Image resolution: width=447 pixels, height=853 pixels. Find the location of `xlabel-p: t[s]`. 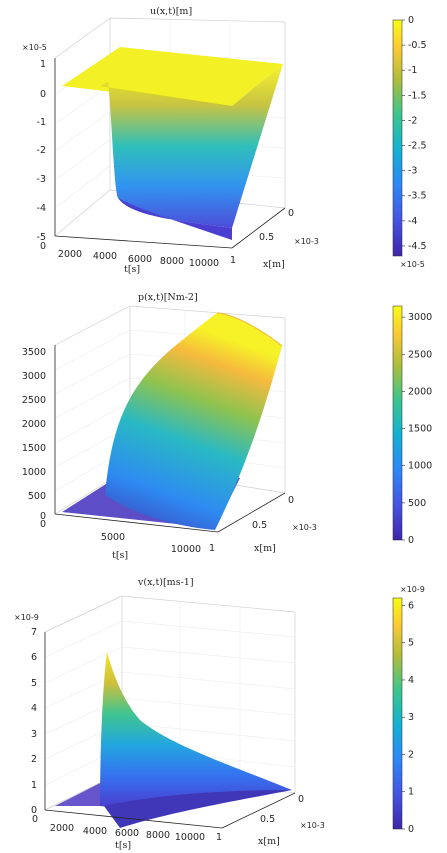

xlabel-p: t[s] is located at coordinates (120, 555).